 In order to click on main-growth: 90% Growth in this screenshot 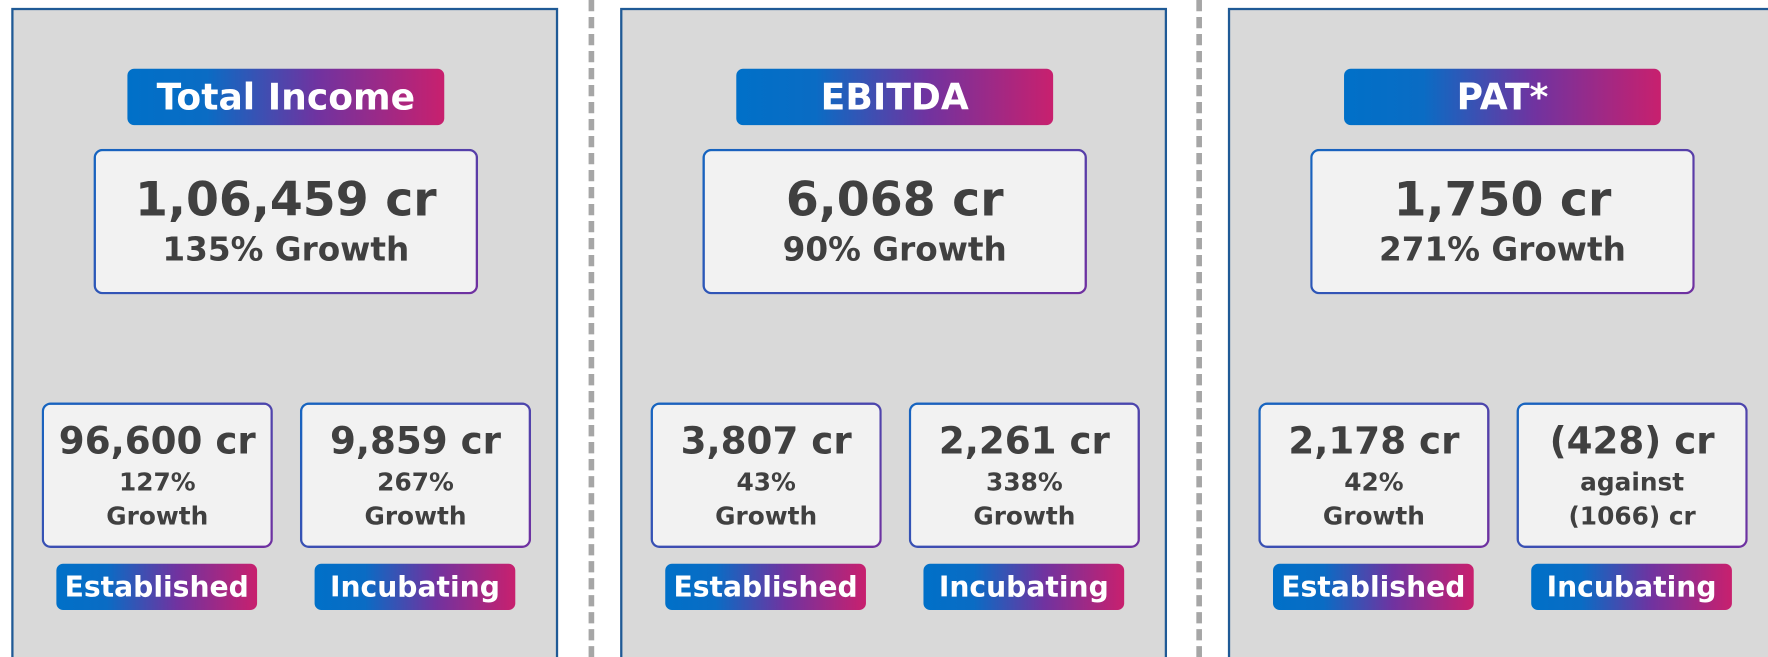, I will do `click(894, 249)`.